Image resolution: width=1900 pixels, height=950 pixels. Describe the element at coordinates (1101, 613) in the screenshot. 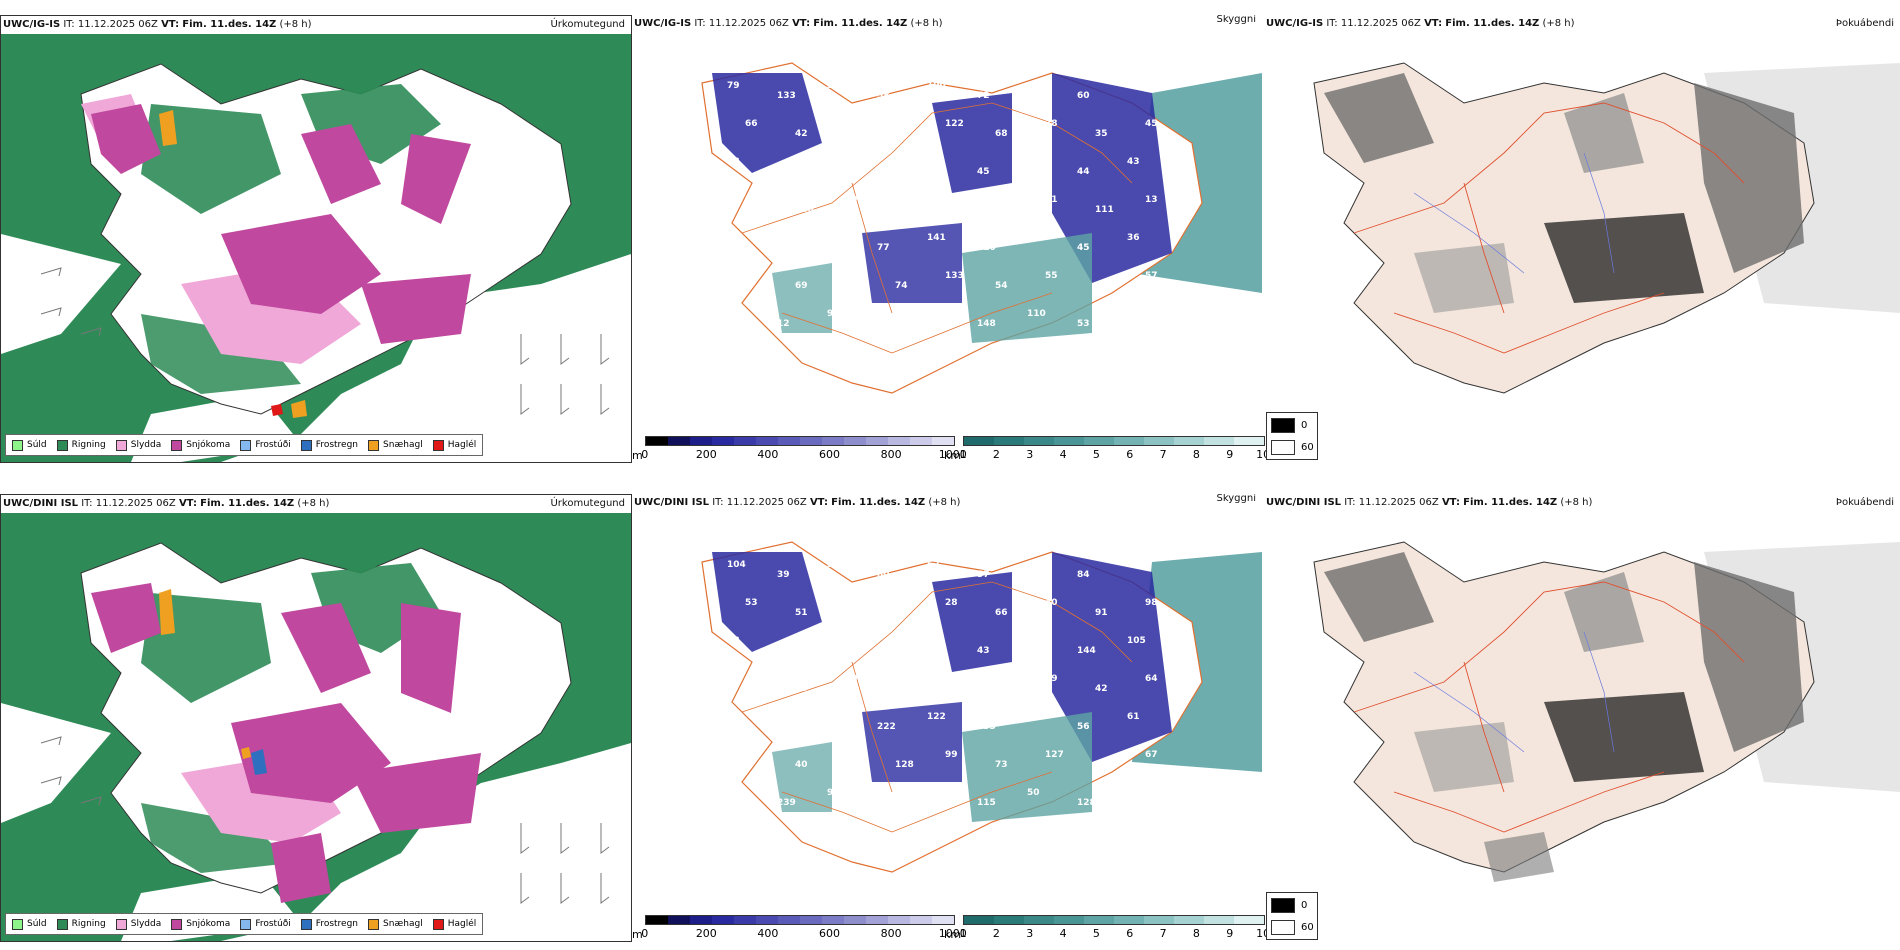

I see `snow-depth-label: 91` at that location.